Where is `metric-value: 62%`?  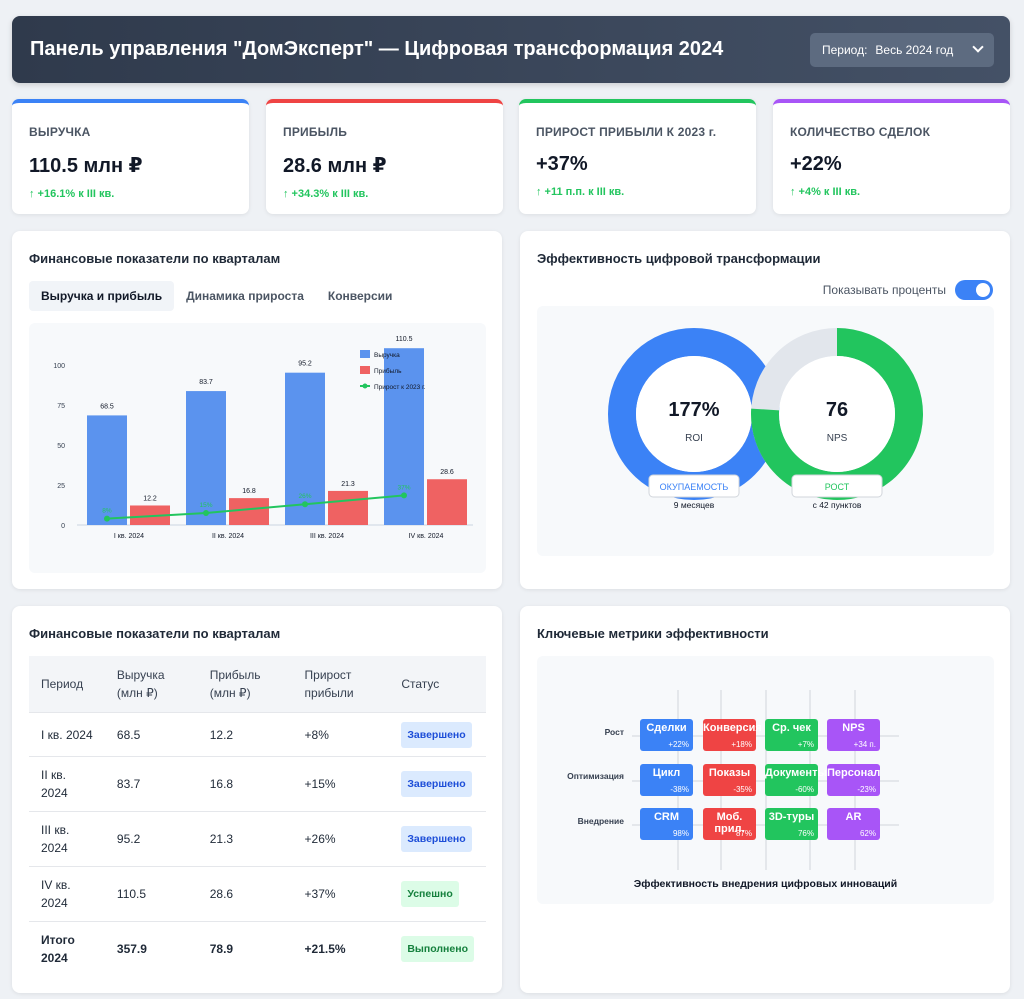
metric-value: 62% is located at coordinates (868, 833).